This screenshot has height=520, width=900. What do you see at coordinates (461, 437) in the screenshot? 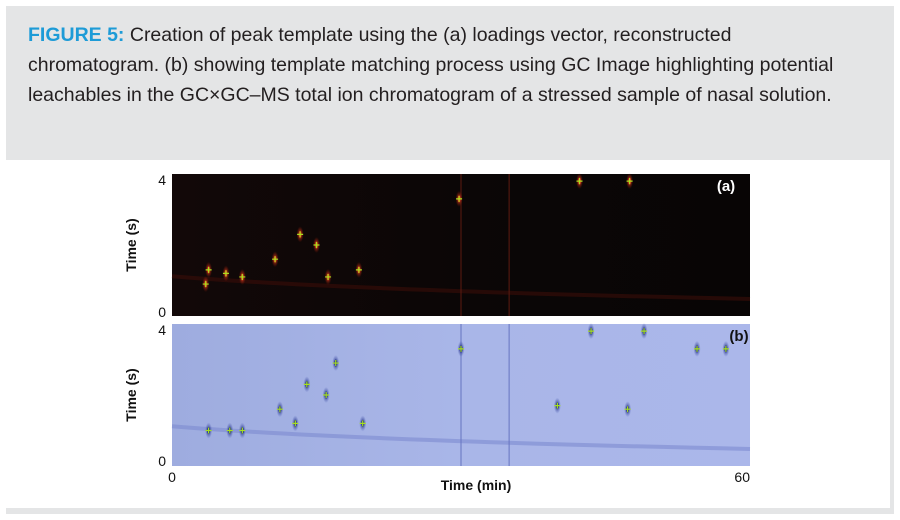
I see `panel-b-bleed-band` at bounding box center [461, 437].